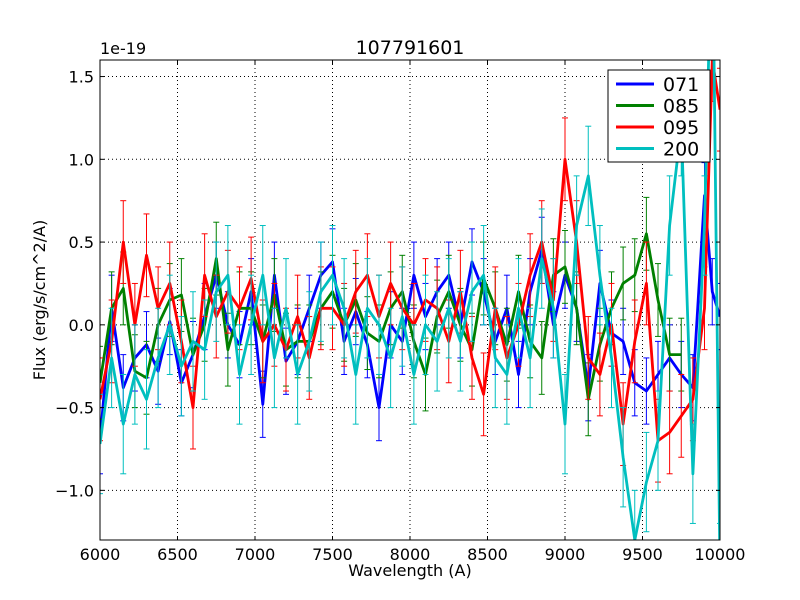 The height and width of the screenshot is (600, 800). Describe the element at coordinates (123, 48) in the screenshot. I see `y-axis-offset-label: 1e-19` at that location.